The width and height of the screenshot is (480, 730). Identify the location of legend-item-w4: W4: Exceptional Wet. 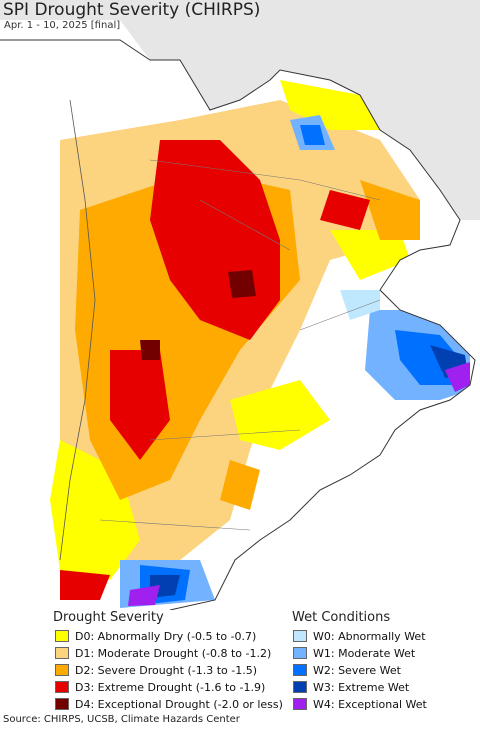
(360, 704).